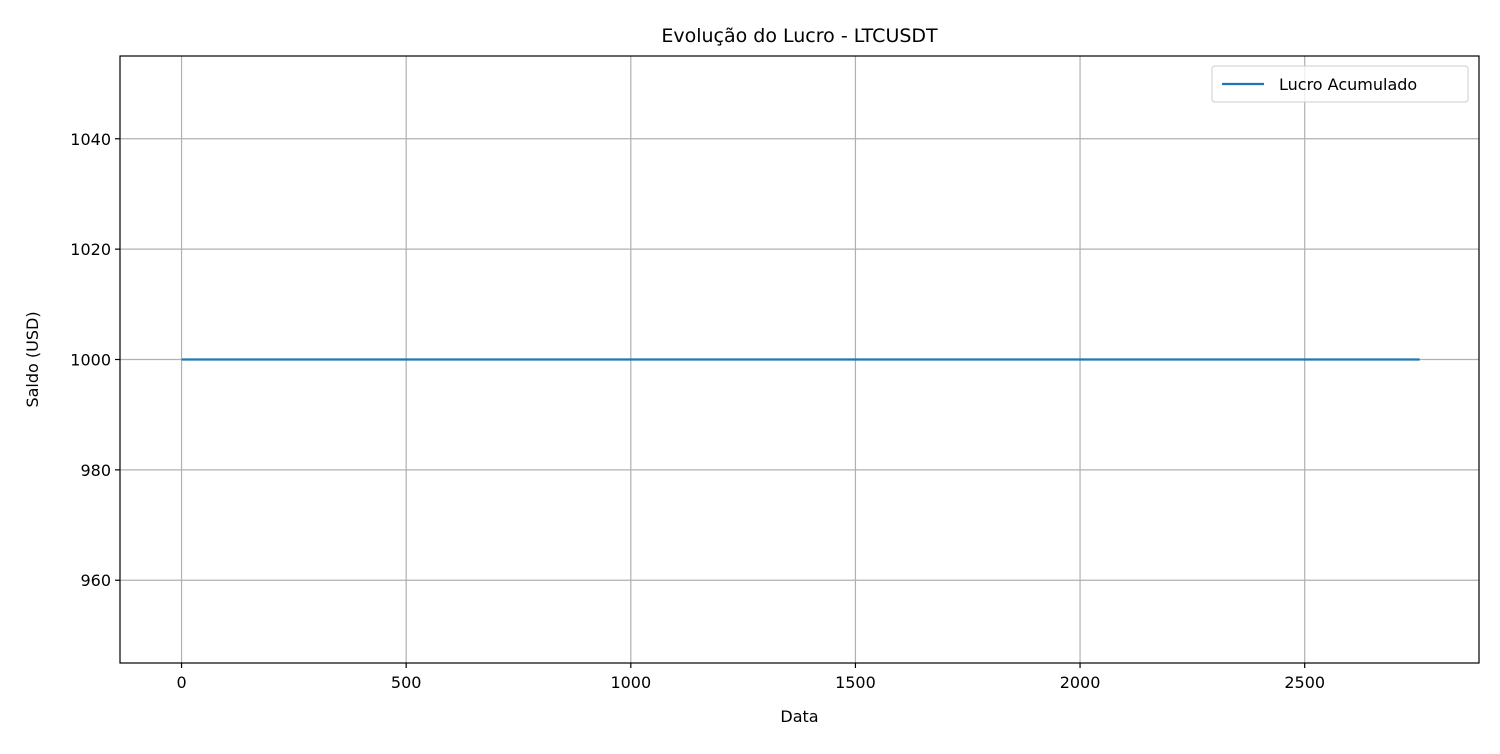 This screenshot has height=754, width=1500. I want to click on x-tick-label: 500, so click(406, 682).